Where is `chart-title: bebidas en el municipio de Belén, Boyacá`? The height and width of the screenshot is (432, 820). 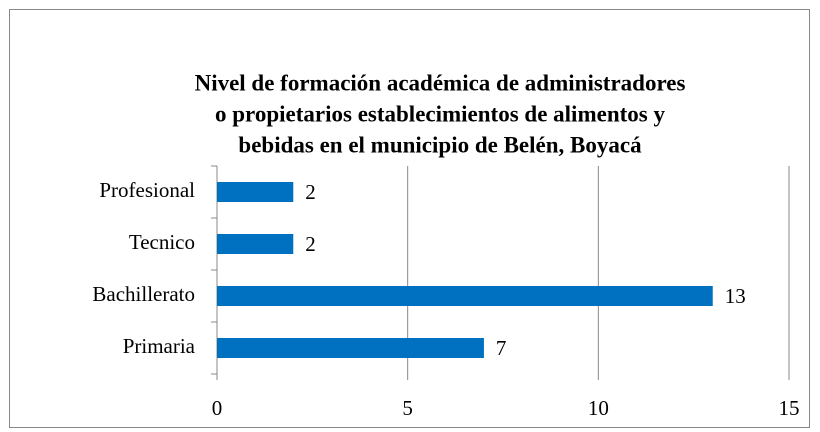
chart-title: bebidas en el municipio de Belén, Boyacá is located at coordinates (440, 144).